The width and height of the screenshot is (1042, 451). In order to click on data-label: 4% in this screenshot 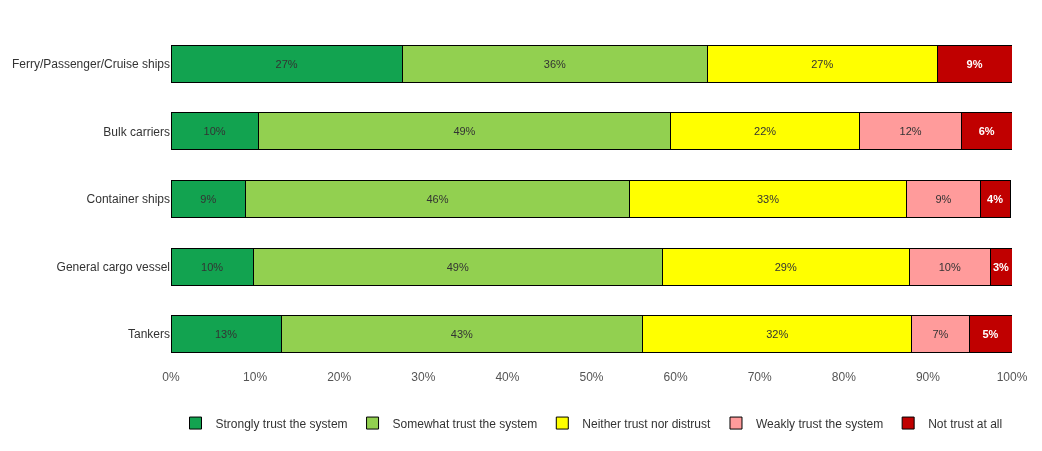, I will do `click(995, 199)`.